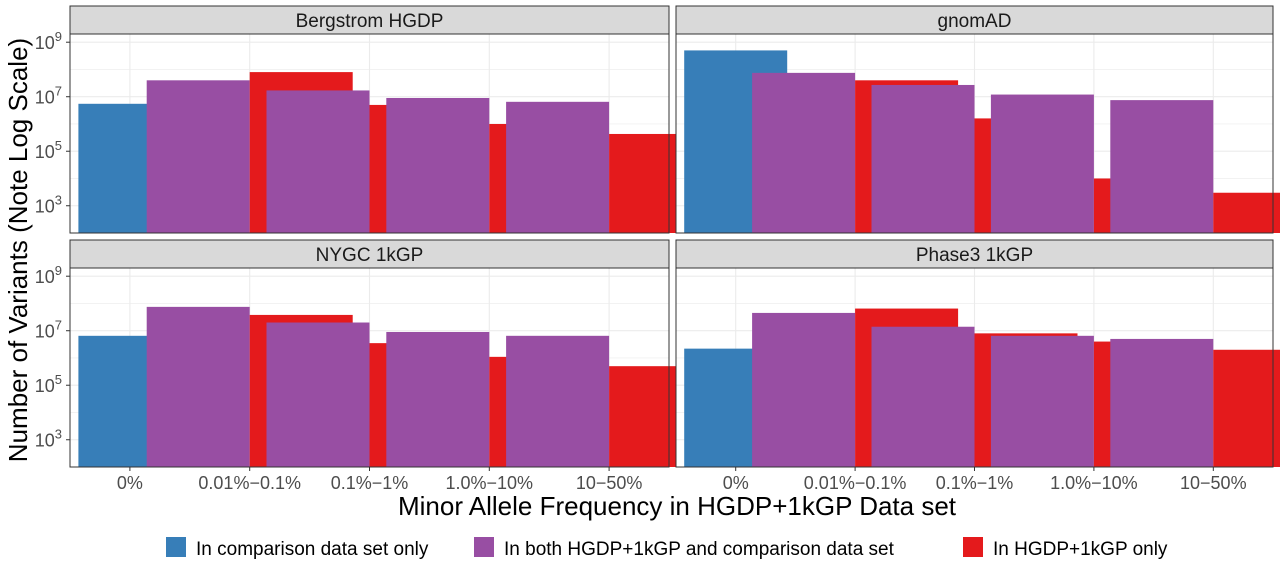 Image resolution: width=1280 pixels, height=574 pixels. I want to click on legend-swatch-comparison, so click(176, 547).